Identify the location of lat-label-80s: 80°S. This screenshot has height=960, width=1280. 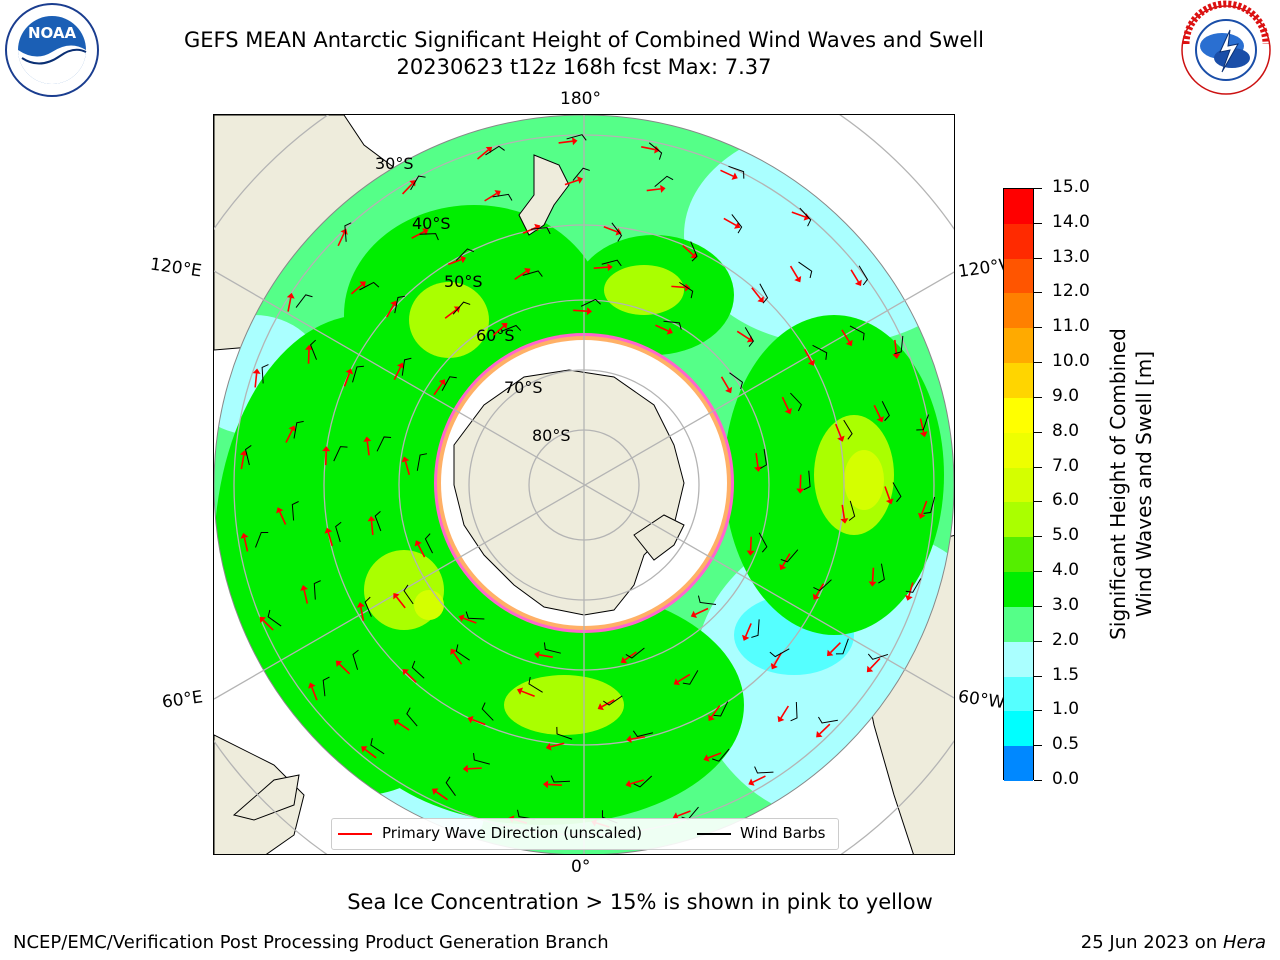
(551, 435).